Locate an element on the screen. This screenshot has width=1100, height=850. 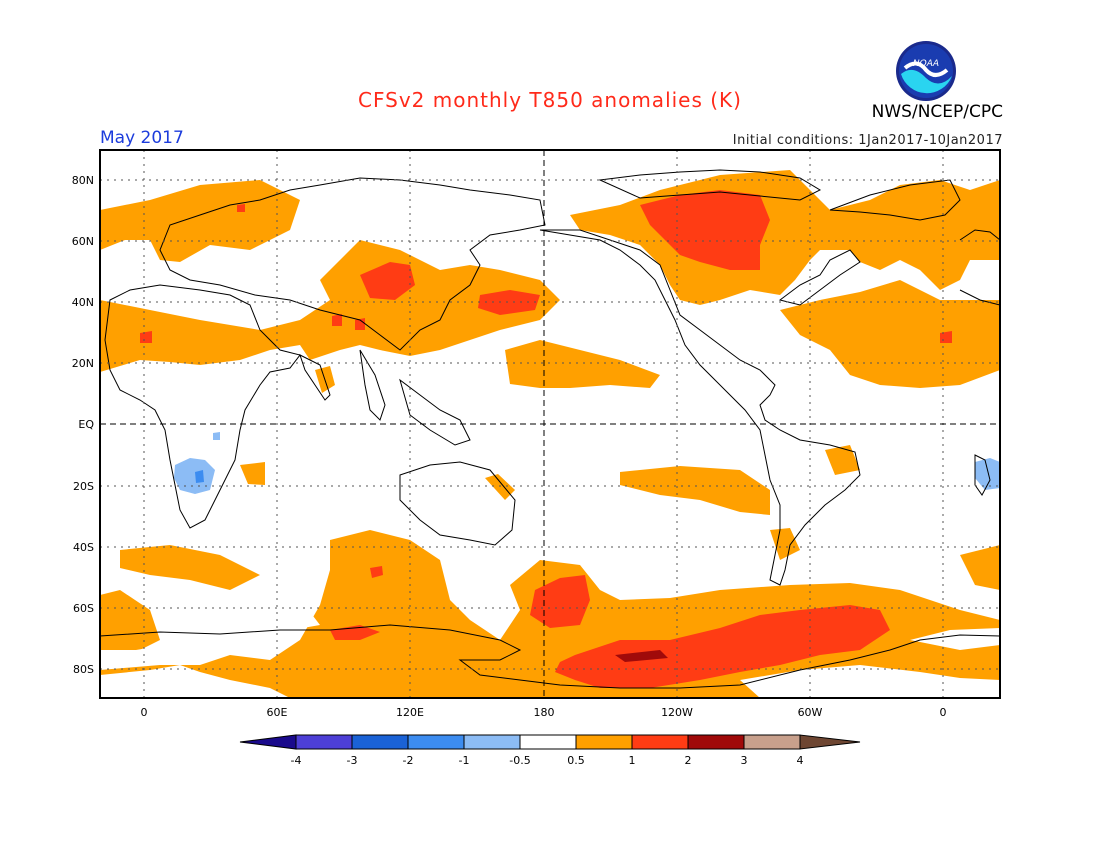
lat-label: 20N is located at coordinates (83, 363).